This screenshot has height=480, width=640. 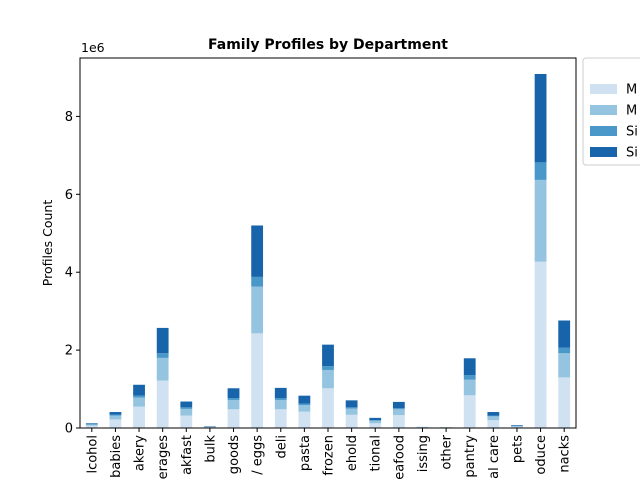 I want to click on x-tick-label: eafood, so click(x=399, y=457).